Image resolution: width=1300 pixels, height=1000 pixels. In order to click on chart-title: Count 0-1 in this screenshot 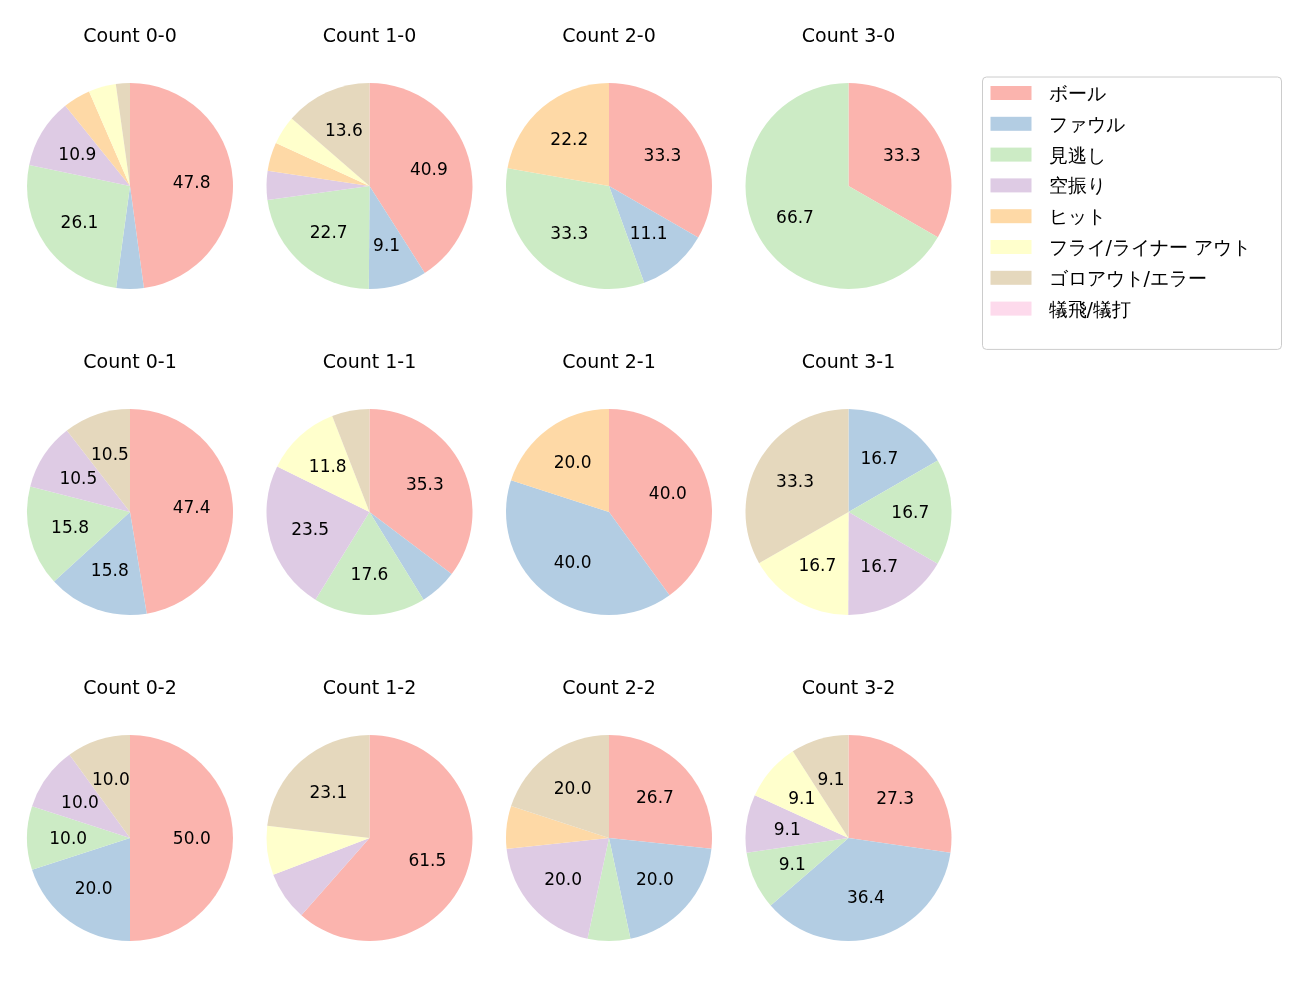, I will do `click(130, 361)`.